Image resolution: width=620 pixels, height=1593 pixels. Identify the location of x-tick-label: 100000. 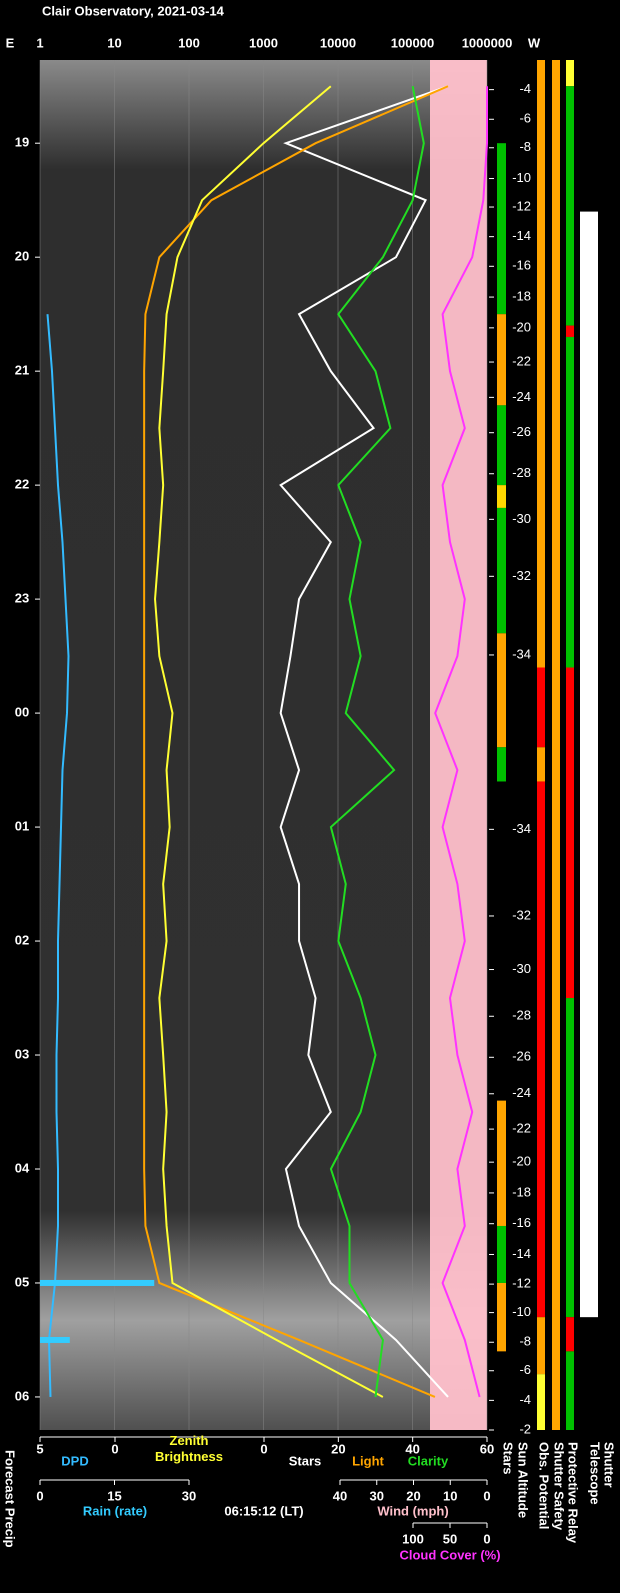
(412, 42).